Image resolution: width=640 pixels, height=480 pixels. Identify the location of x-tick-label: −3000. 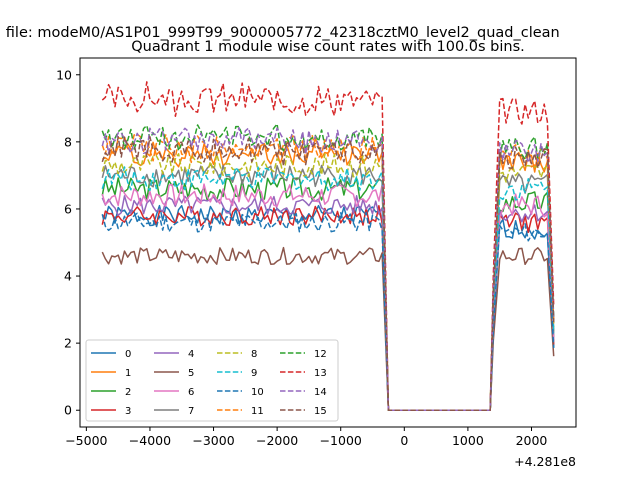
(213, 440).